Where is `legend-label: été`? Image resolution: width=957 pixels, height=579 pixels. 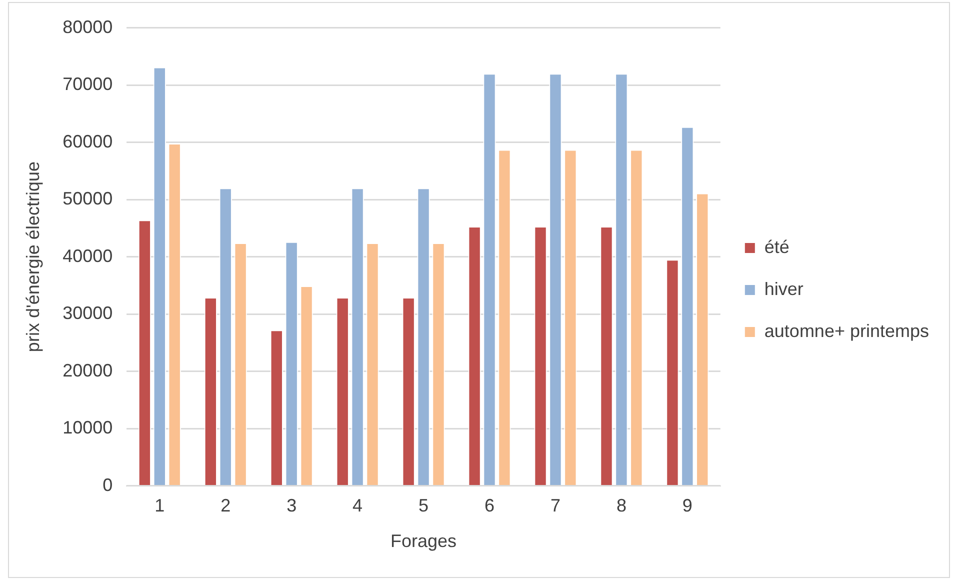
legend-label: été is located at coordinates (777, 246).